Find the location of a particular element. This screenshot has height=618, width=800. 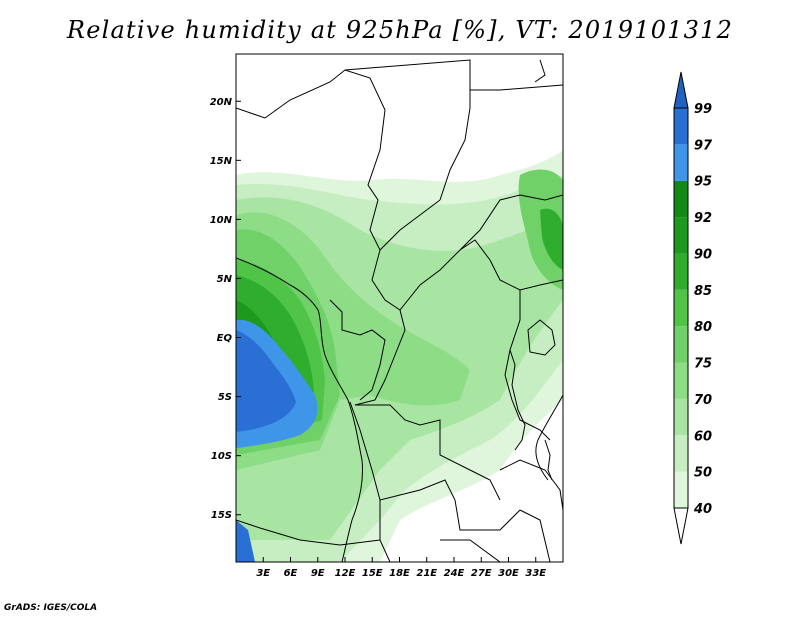

colorbar-high-arrow is located at coordinates (681, 90).